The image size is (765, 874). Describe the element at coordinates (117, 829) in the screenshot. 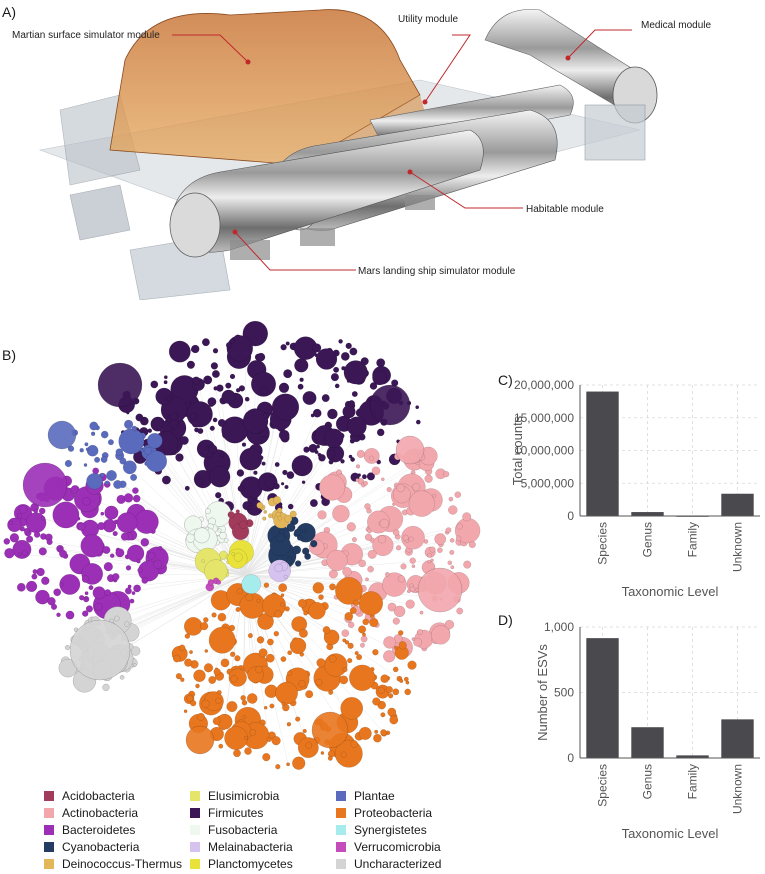

I see `legend-item: Bacteroidetes` at that location.